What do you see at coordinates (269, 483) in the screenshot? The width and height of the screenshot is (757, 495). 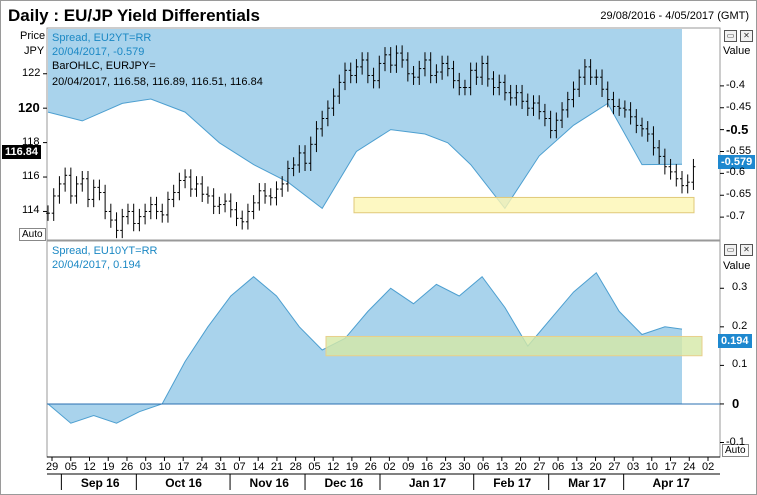 I see `month-label: Nov 16` at bounding box center [269, 483].